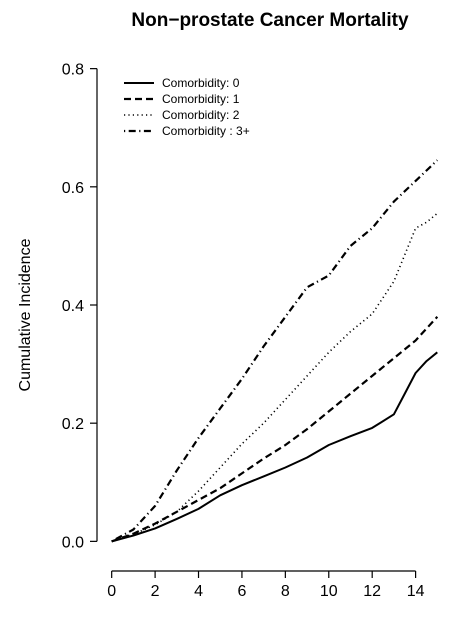 The height and width of the screenshot is (620, 453). Describe the element at coordinates (285, 591) in the screenshot. I see `x-tick-label: 8` at that location.